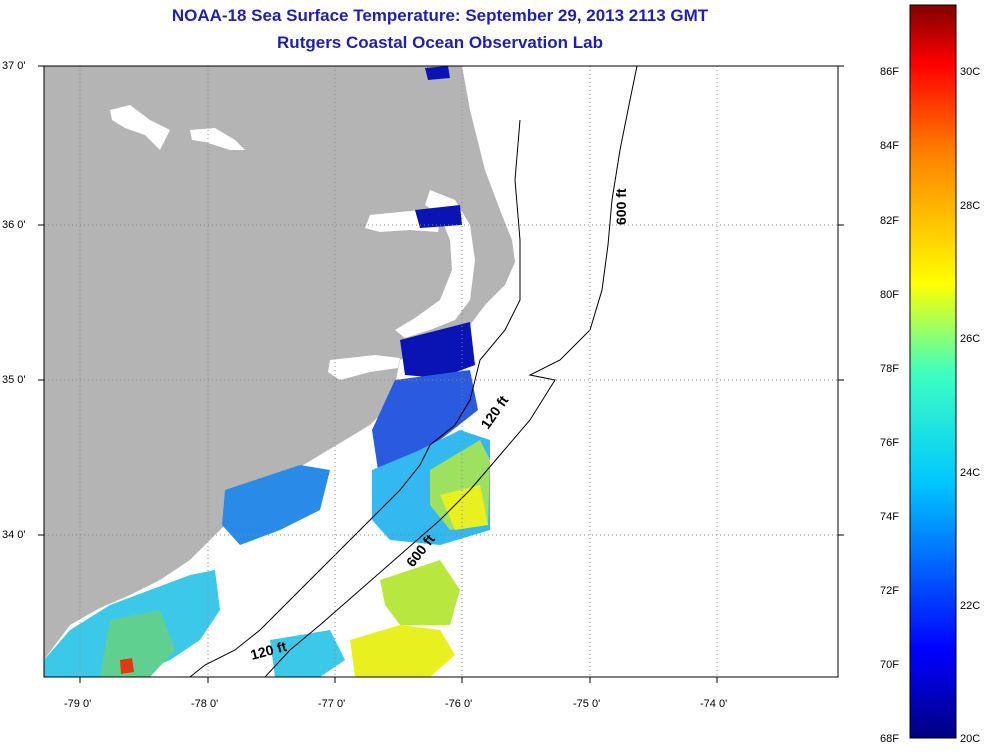 This screenshot has width=992, height=754. Describe the element at coordinates (78, 704) in the screenshot. I see `lon-tick-label: -79 0'` at that location.